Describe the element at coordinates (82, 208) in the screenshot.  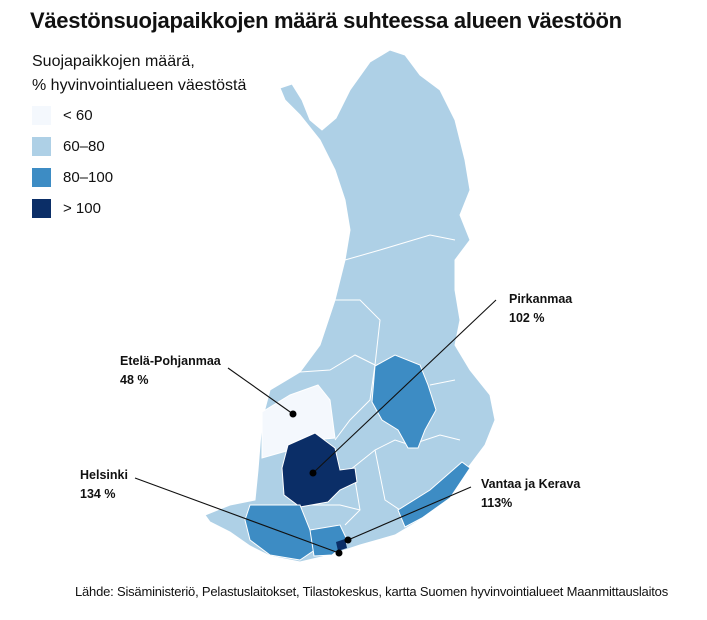
I see `legend-label: > 100` at that location.